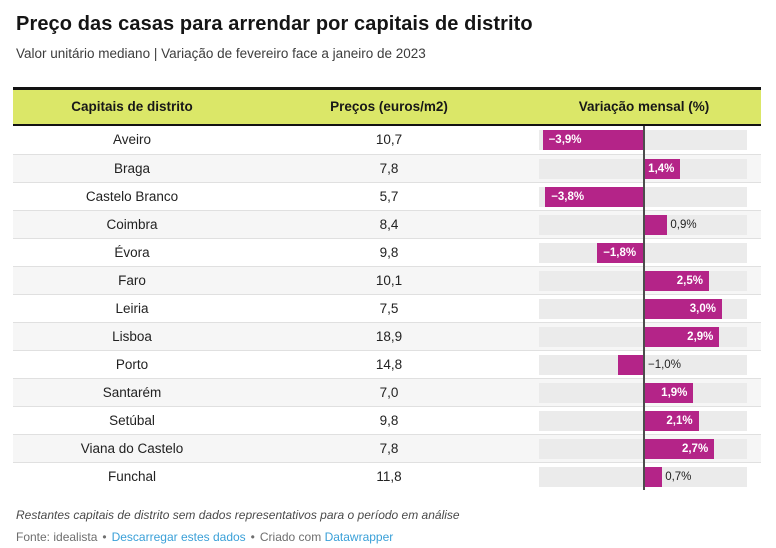 The image size is (776, 548). I want to click on created-with-text: Criado com, so click(290, 537).